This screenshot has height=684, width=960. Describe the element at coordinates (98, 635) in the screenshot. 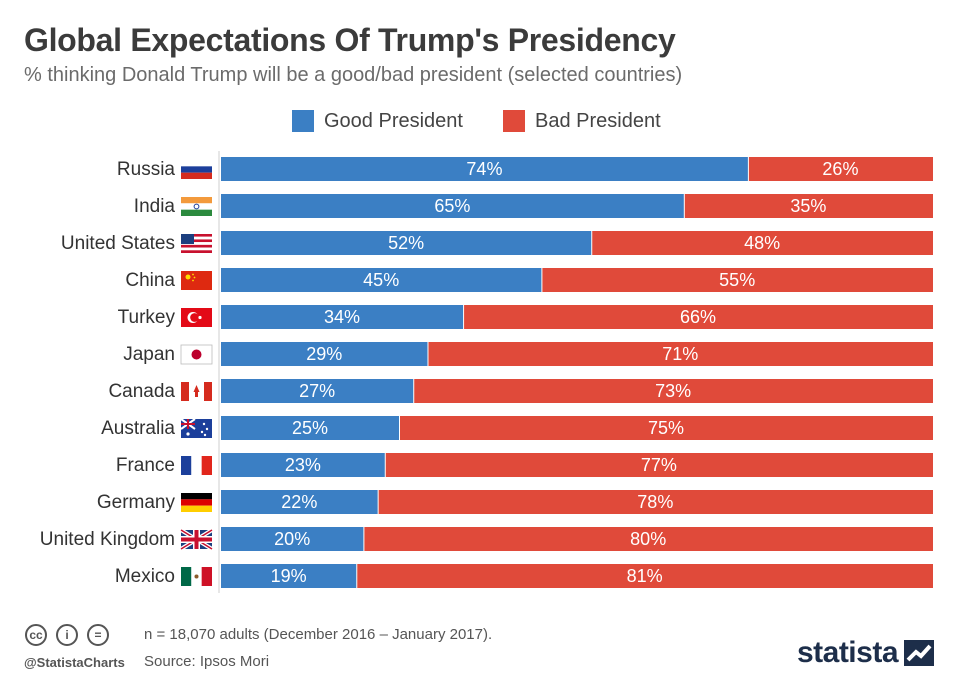

I see `no-derivatives-icon: =` at that location.